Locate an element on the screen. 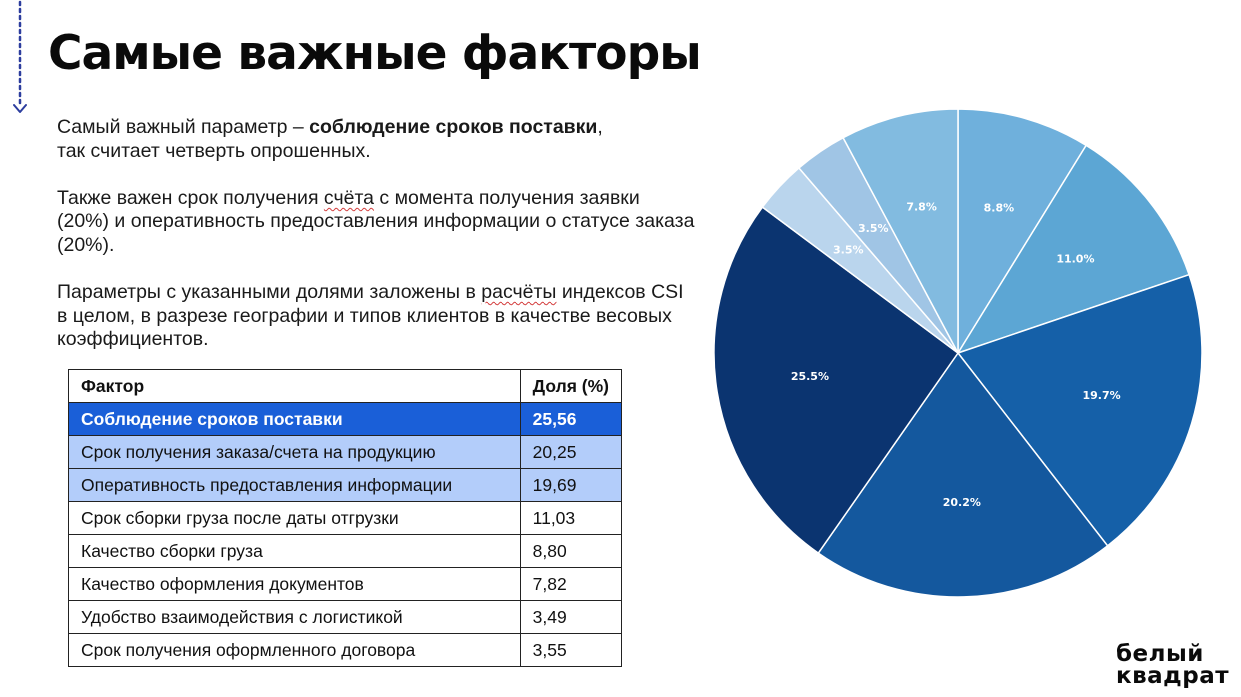 This screenshot has width=1241, height=697. table-row: Удобство взаимодействия с логистикой 3,49 is located at coordinates (345, 617).